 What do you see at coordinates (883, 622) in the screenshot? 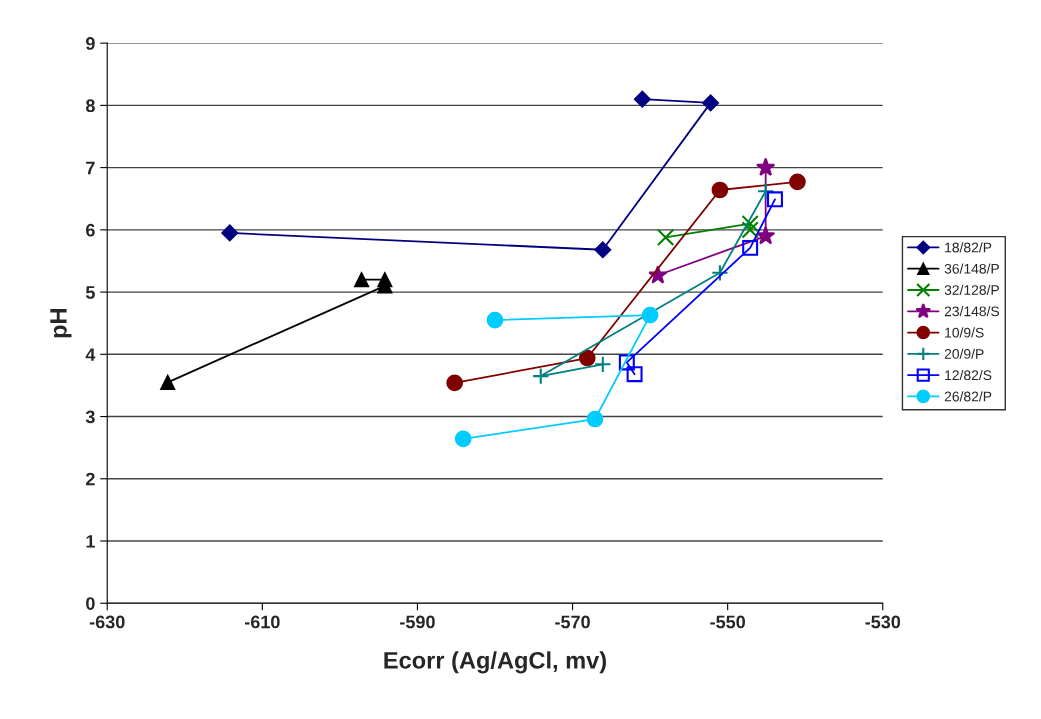
I see `x-tick-label: -530` at bounding box center [883, 622].